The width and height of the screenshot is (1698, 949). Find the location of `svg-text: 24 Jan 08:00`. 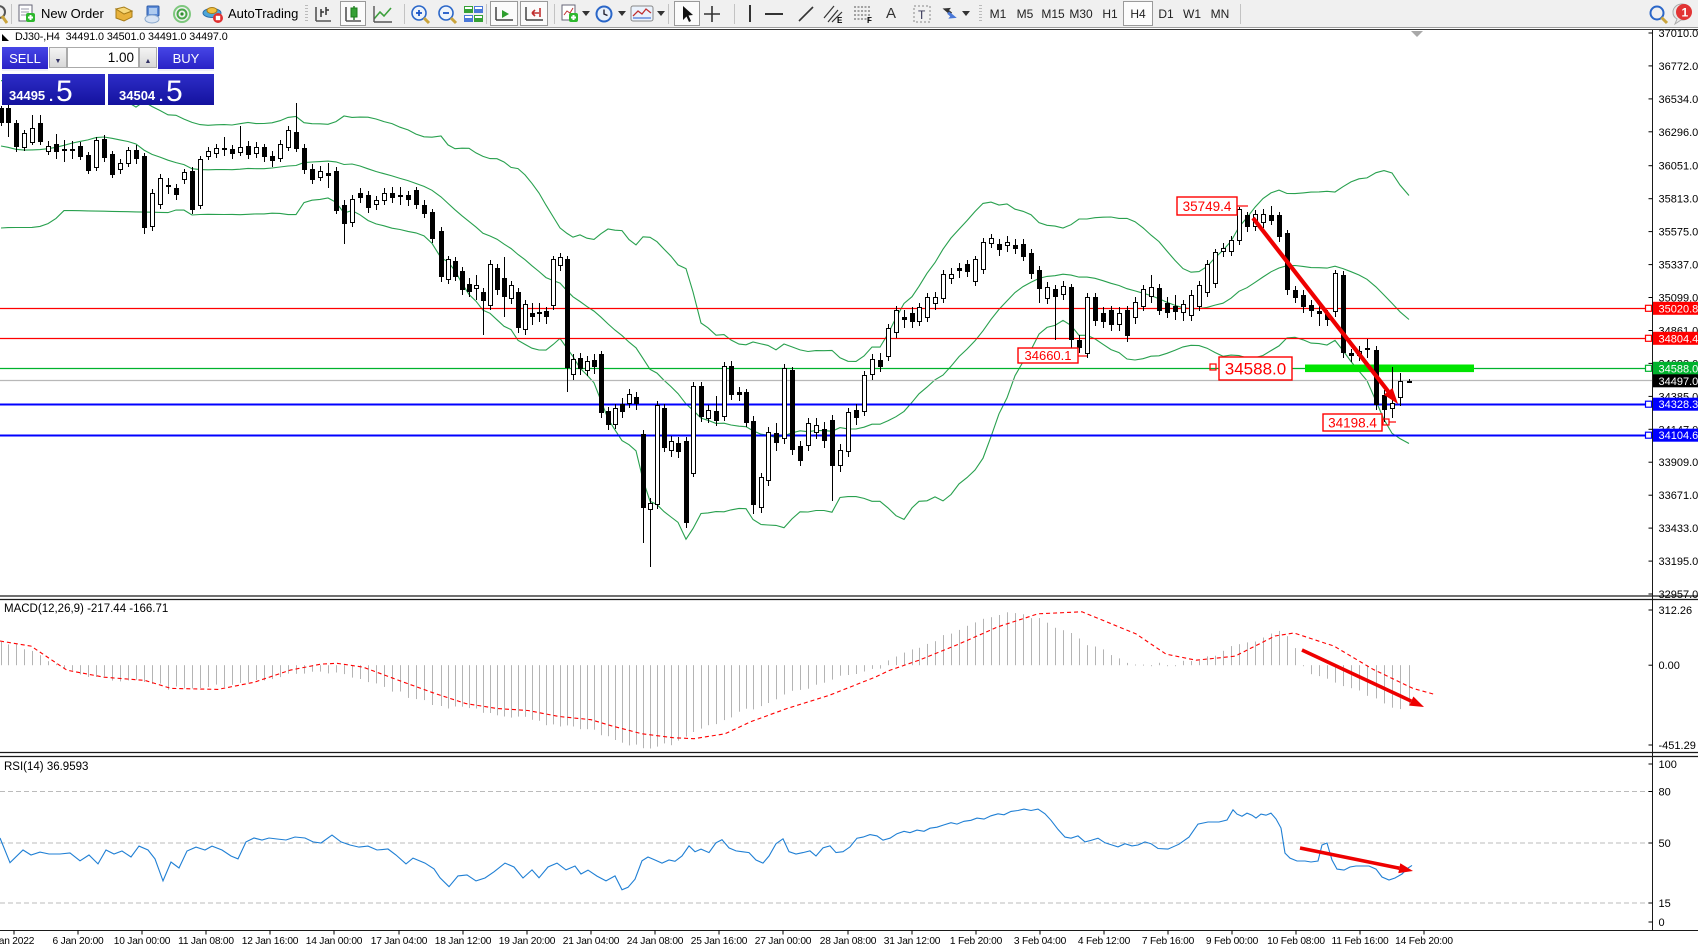

svg-text: 24 Jan 08:00 is located at coordinates (655, 941).